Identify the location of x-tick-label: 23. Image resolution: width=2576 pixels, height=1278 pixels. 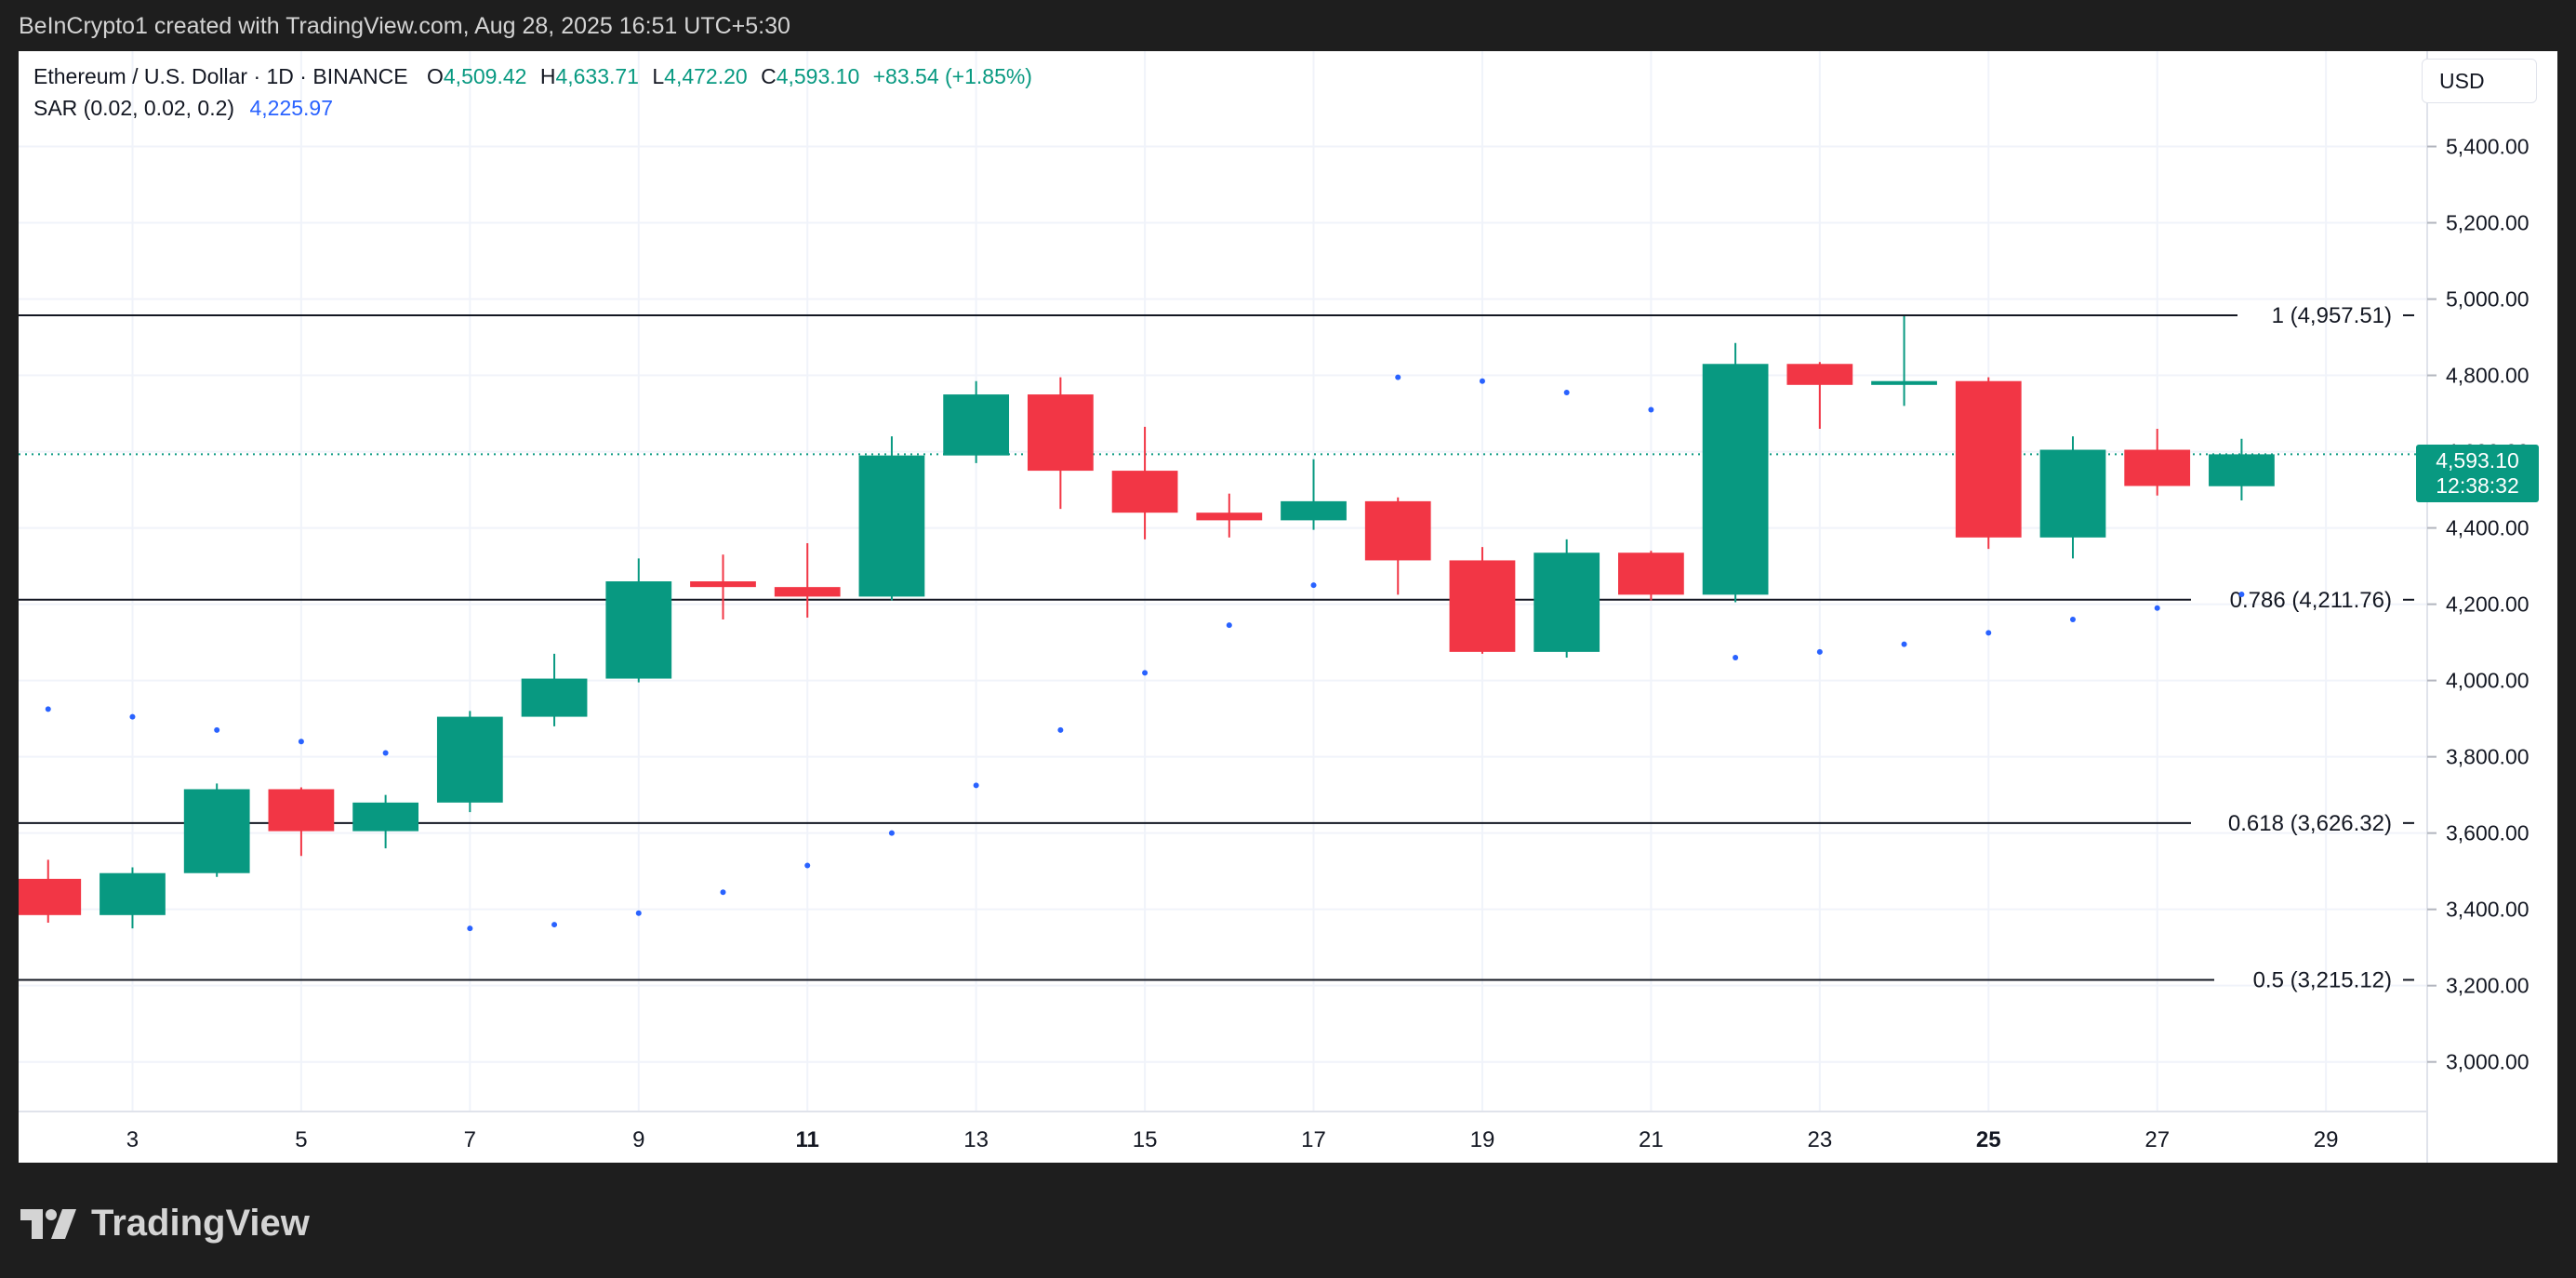
(1819, 1139).